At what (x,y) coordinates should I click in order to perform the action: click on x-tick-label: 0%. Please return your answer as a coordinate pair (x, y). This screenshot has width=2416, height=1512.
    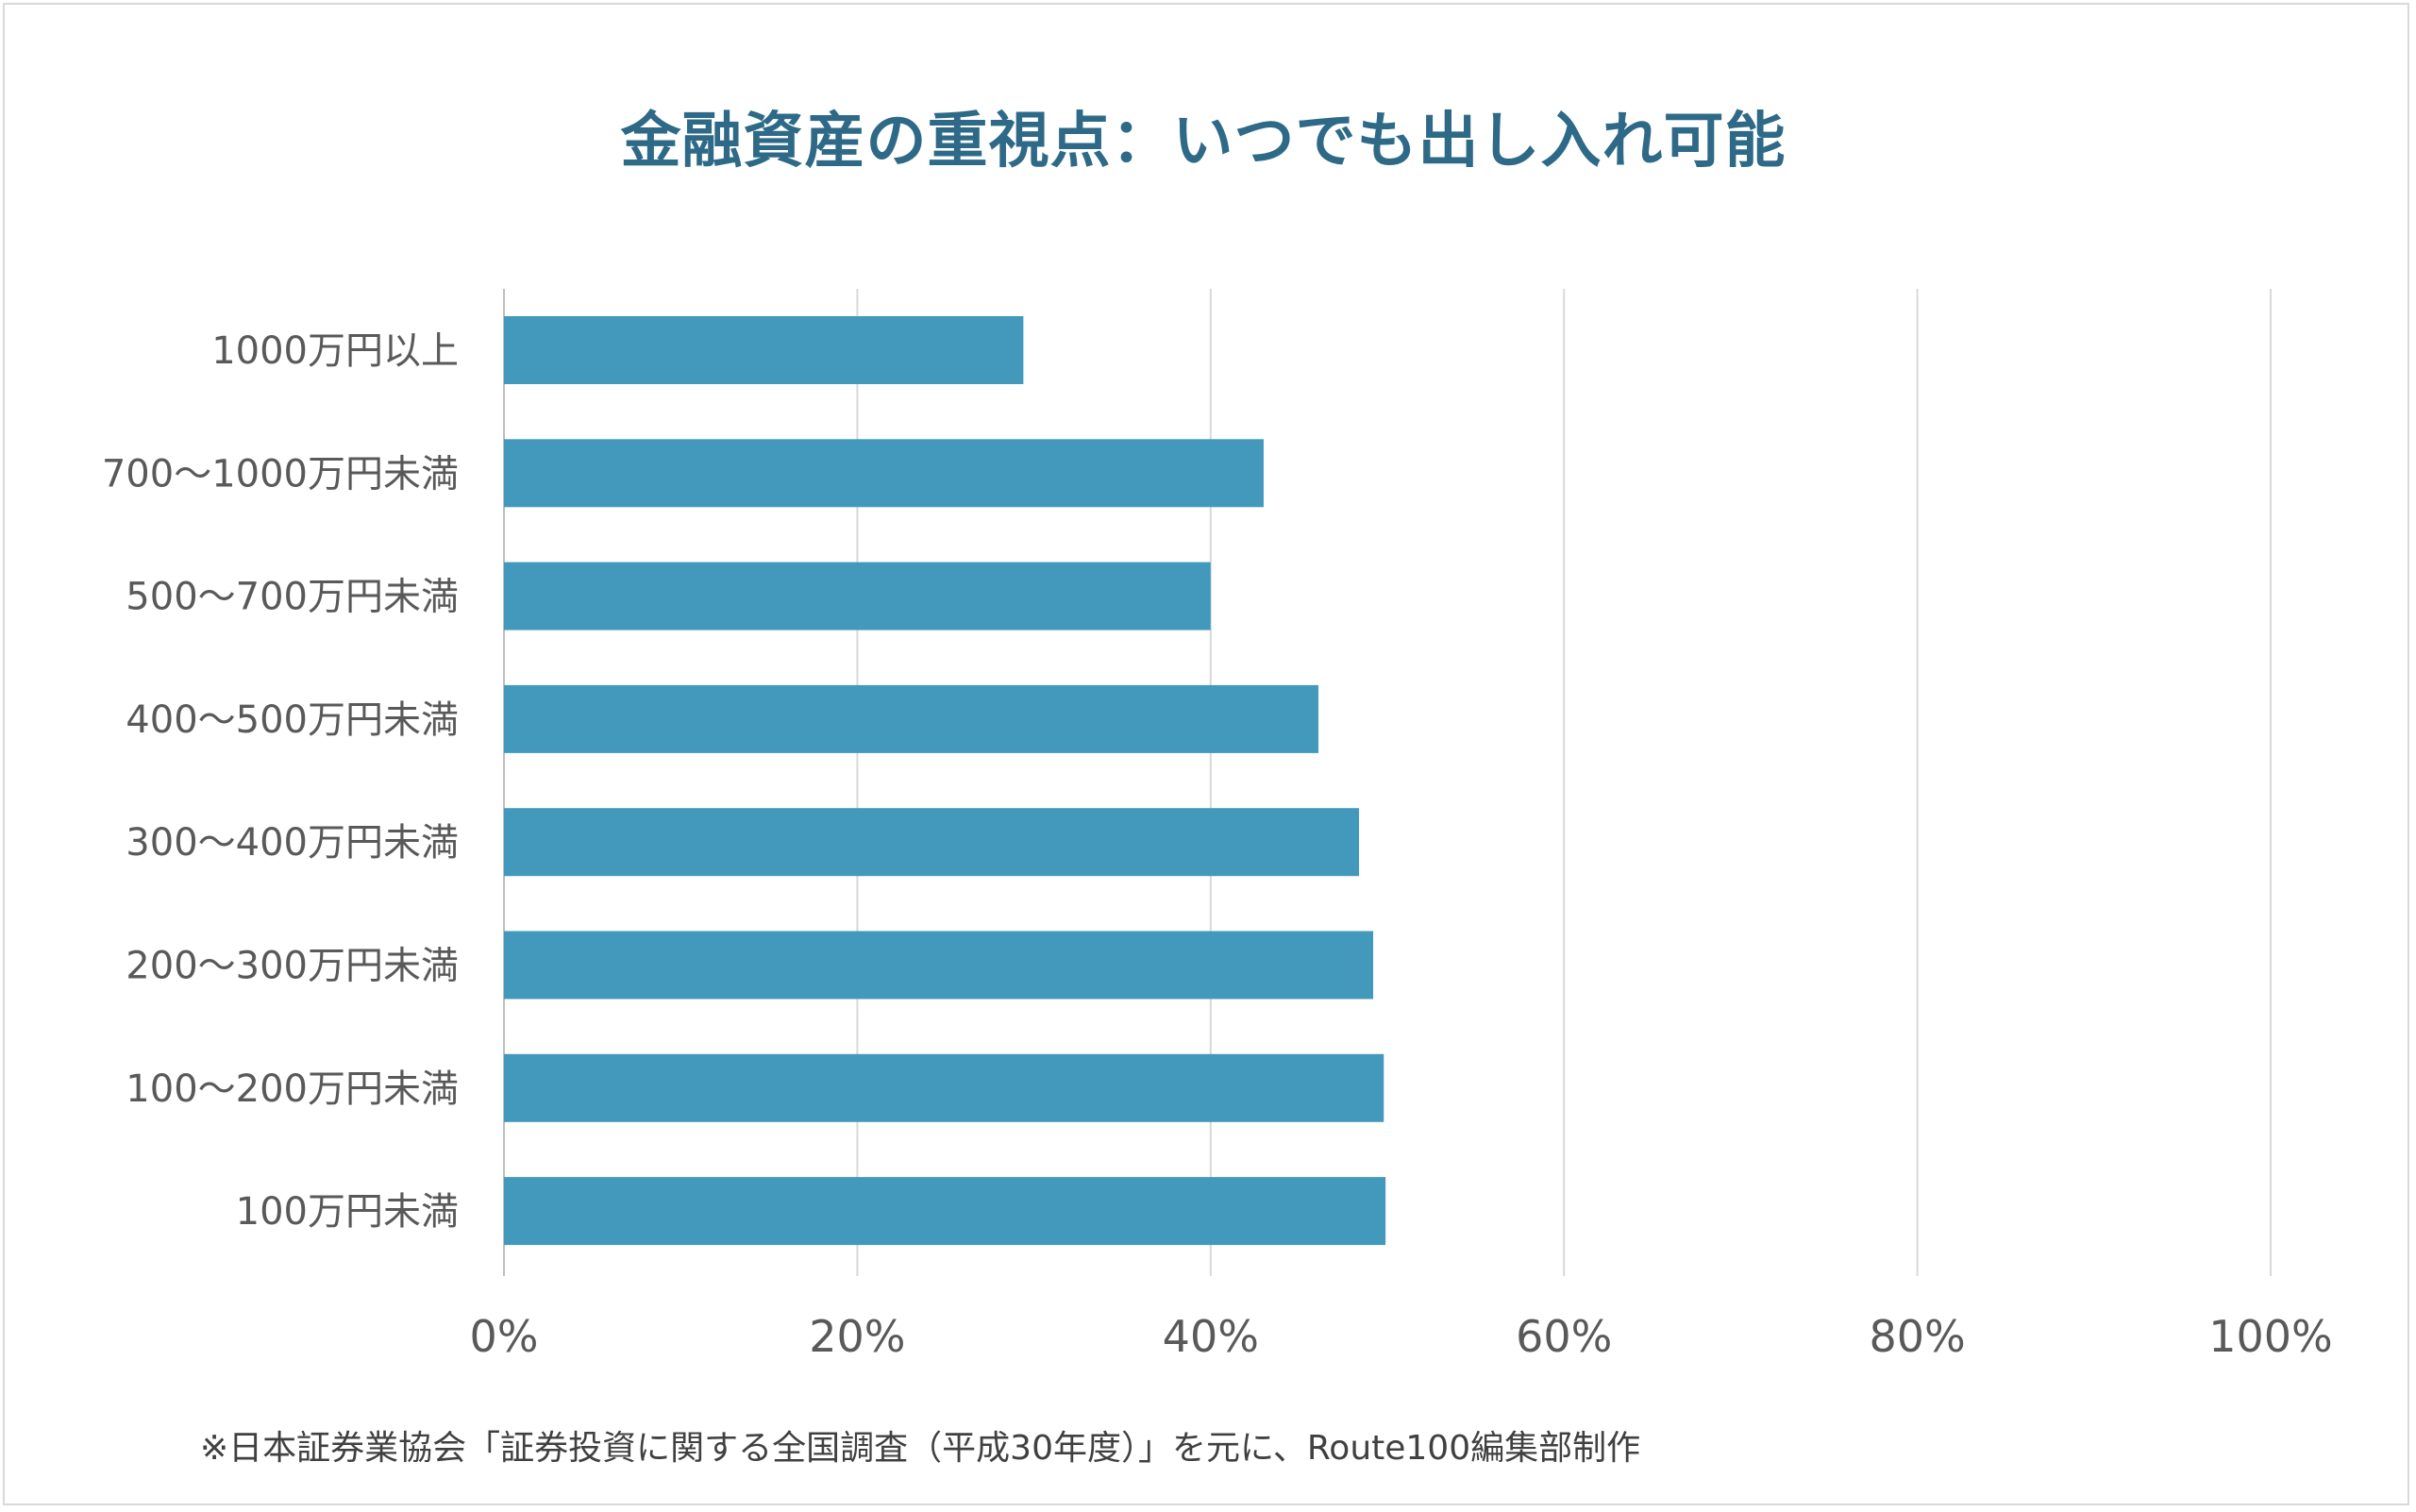
    Looking at the image, I should click on (504, 1336).